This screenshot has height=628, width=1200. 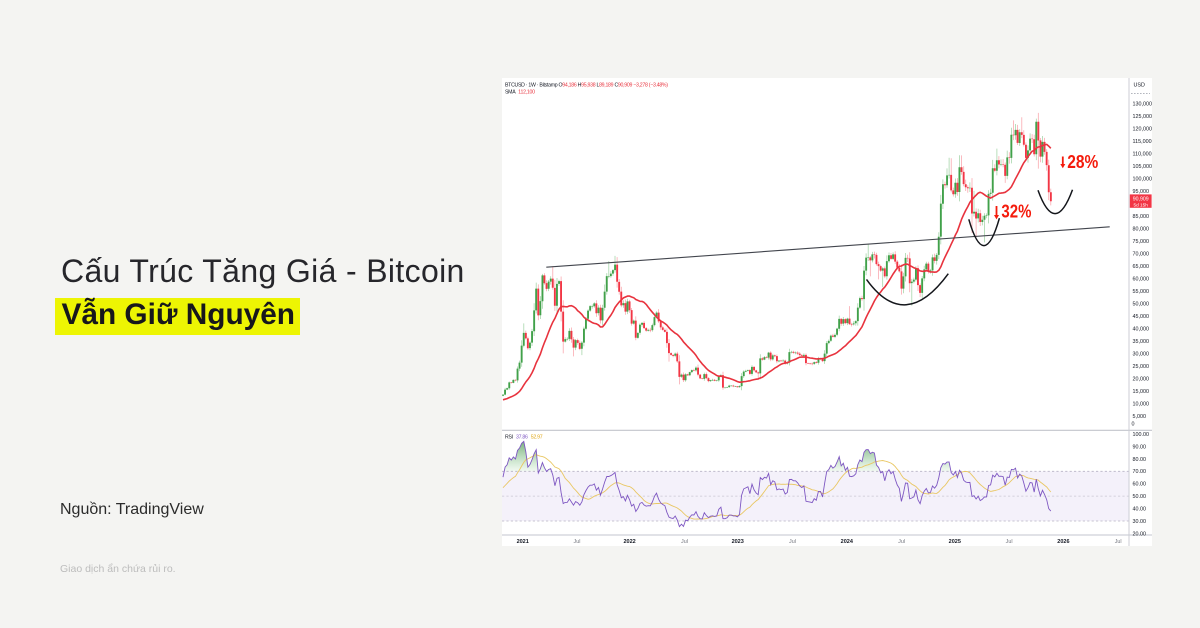 What do you see at coordinates (1143, 104) in the screenshot?
I see `svg-text: 130,000` at bounding box center [1143, 104].